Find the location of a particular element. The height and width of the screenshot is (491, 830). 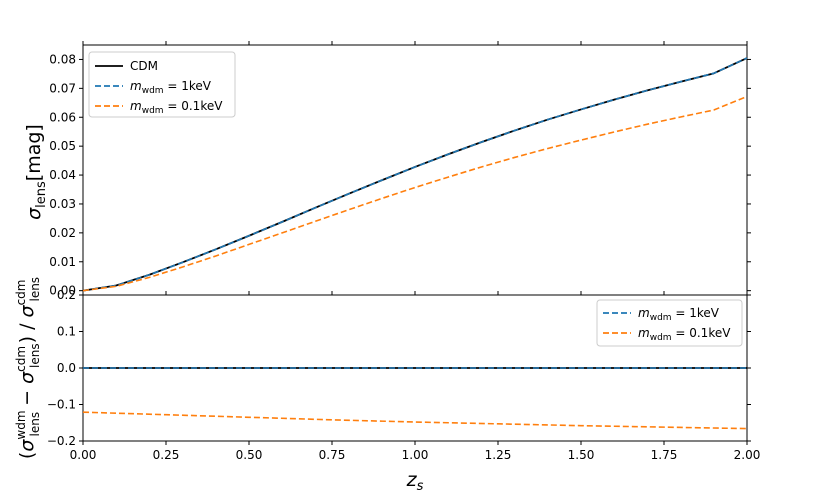

legend-label-1kev: mwdm = 1keV is located at coordinates (171, 87).